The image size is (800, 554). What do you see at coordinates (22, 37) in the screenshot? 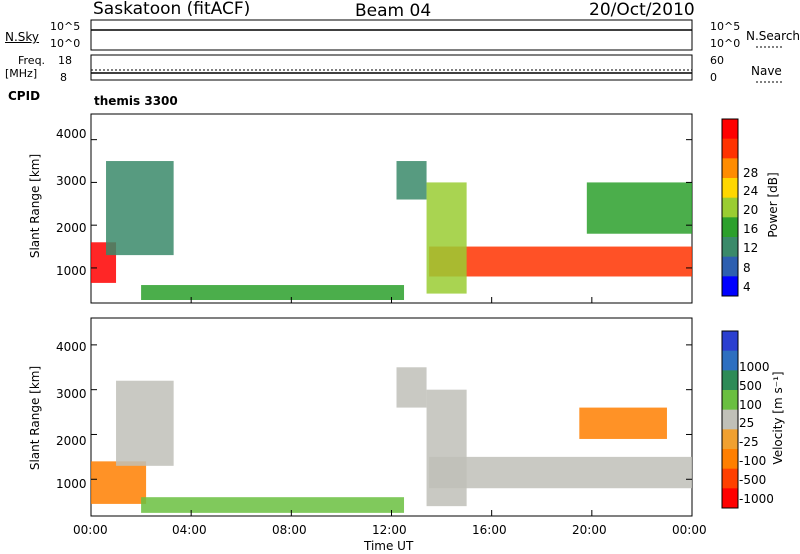
I see `nsky-label: N.Sky` at bounding box center [22, 37].